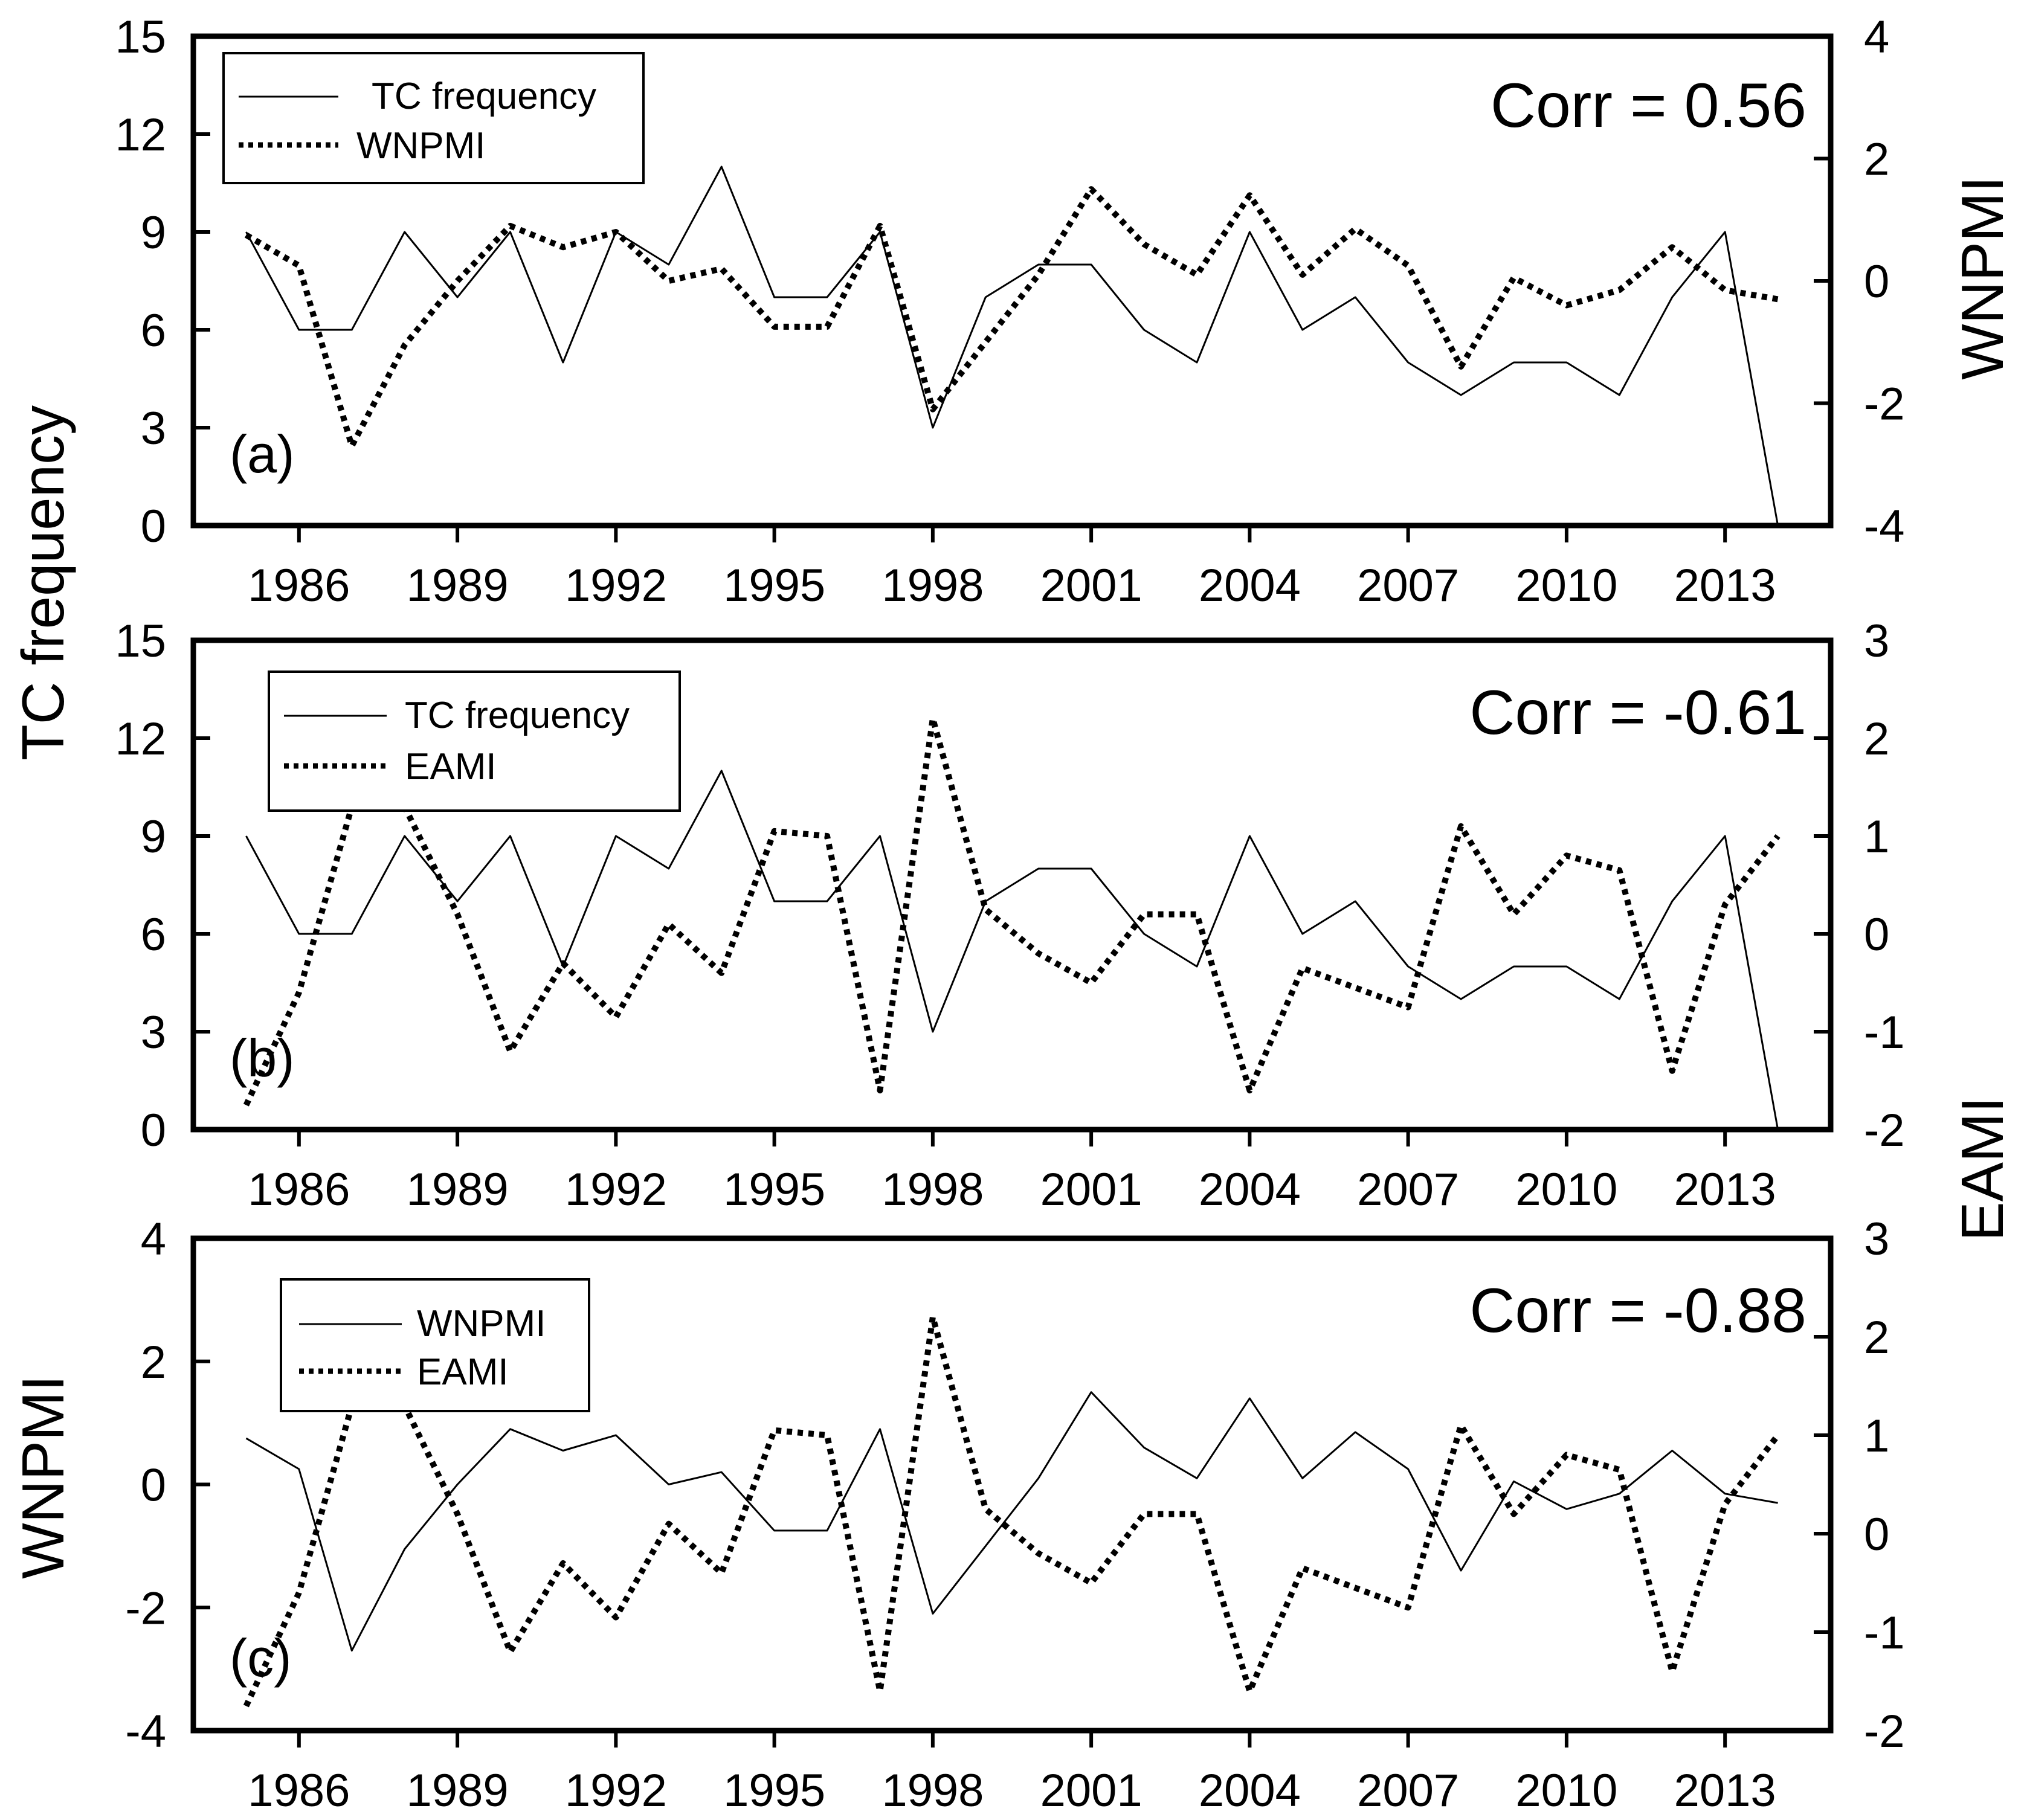 This screenshot has height=1820, width=2024. I want to click on legend-c: WNPMI EAMI, so click(435, 1345).